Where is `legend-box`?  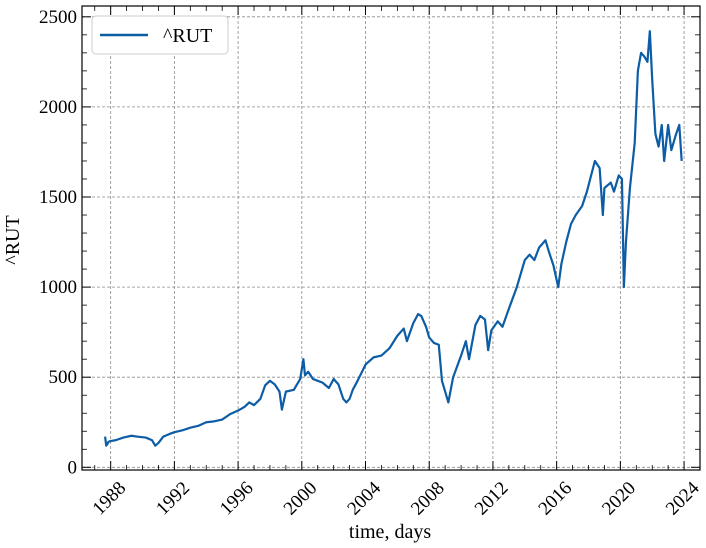 legend-box is located at coordinates (160, 35).